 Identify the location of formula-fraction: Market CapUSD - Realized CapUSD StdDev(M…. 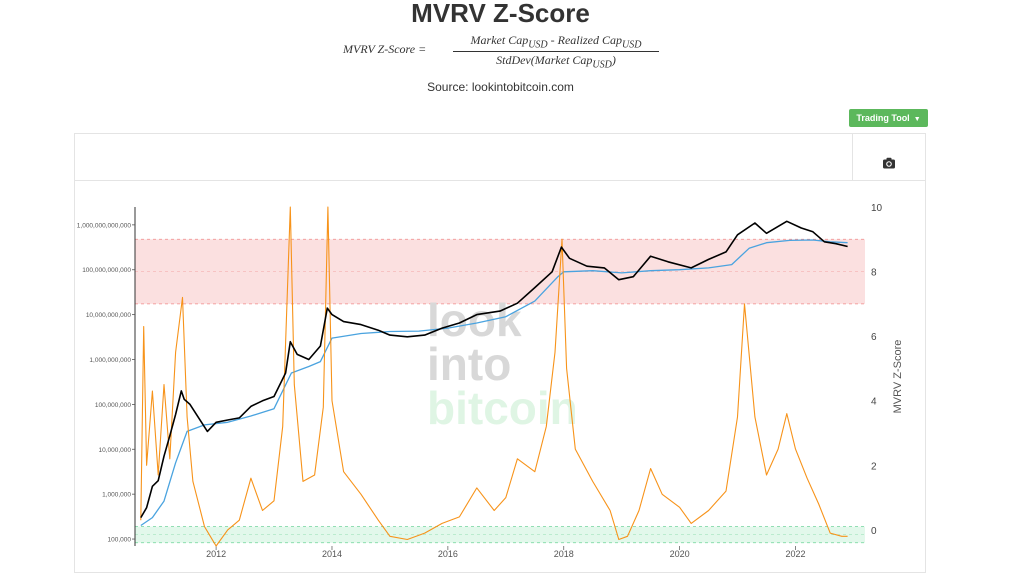
(556, 52).